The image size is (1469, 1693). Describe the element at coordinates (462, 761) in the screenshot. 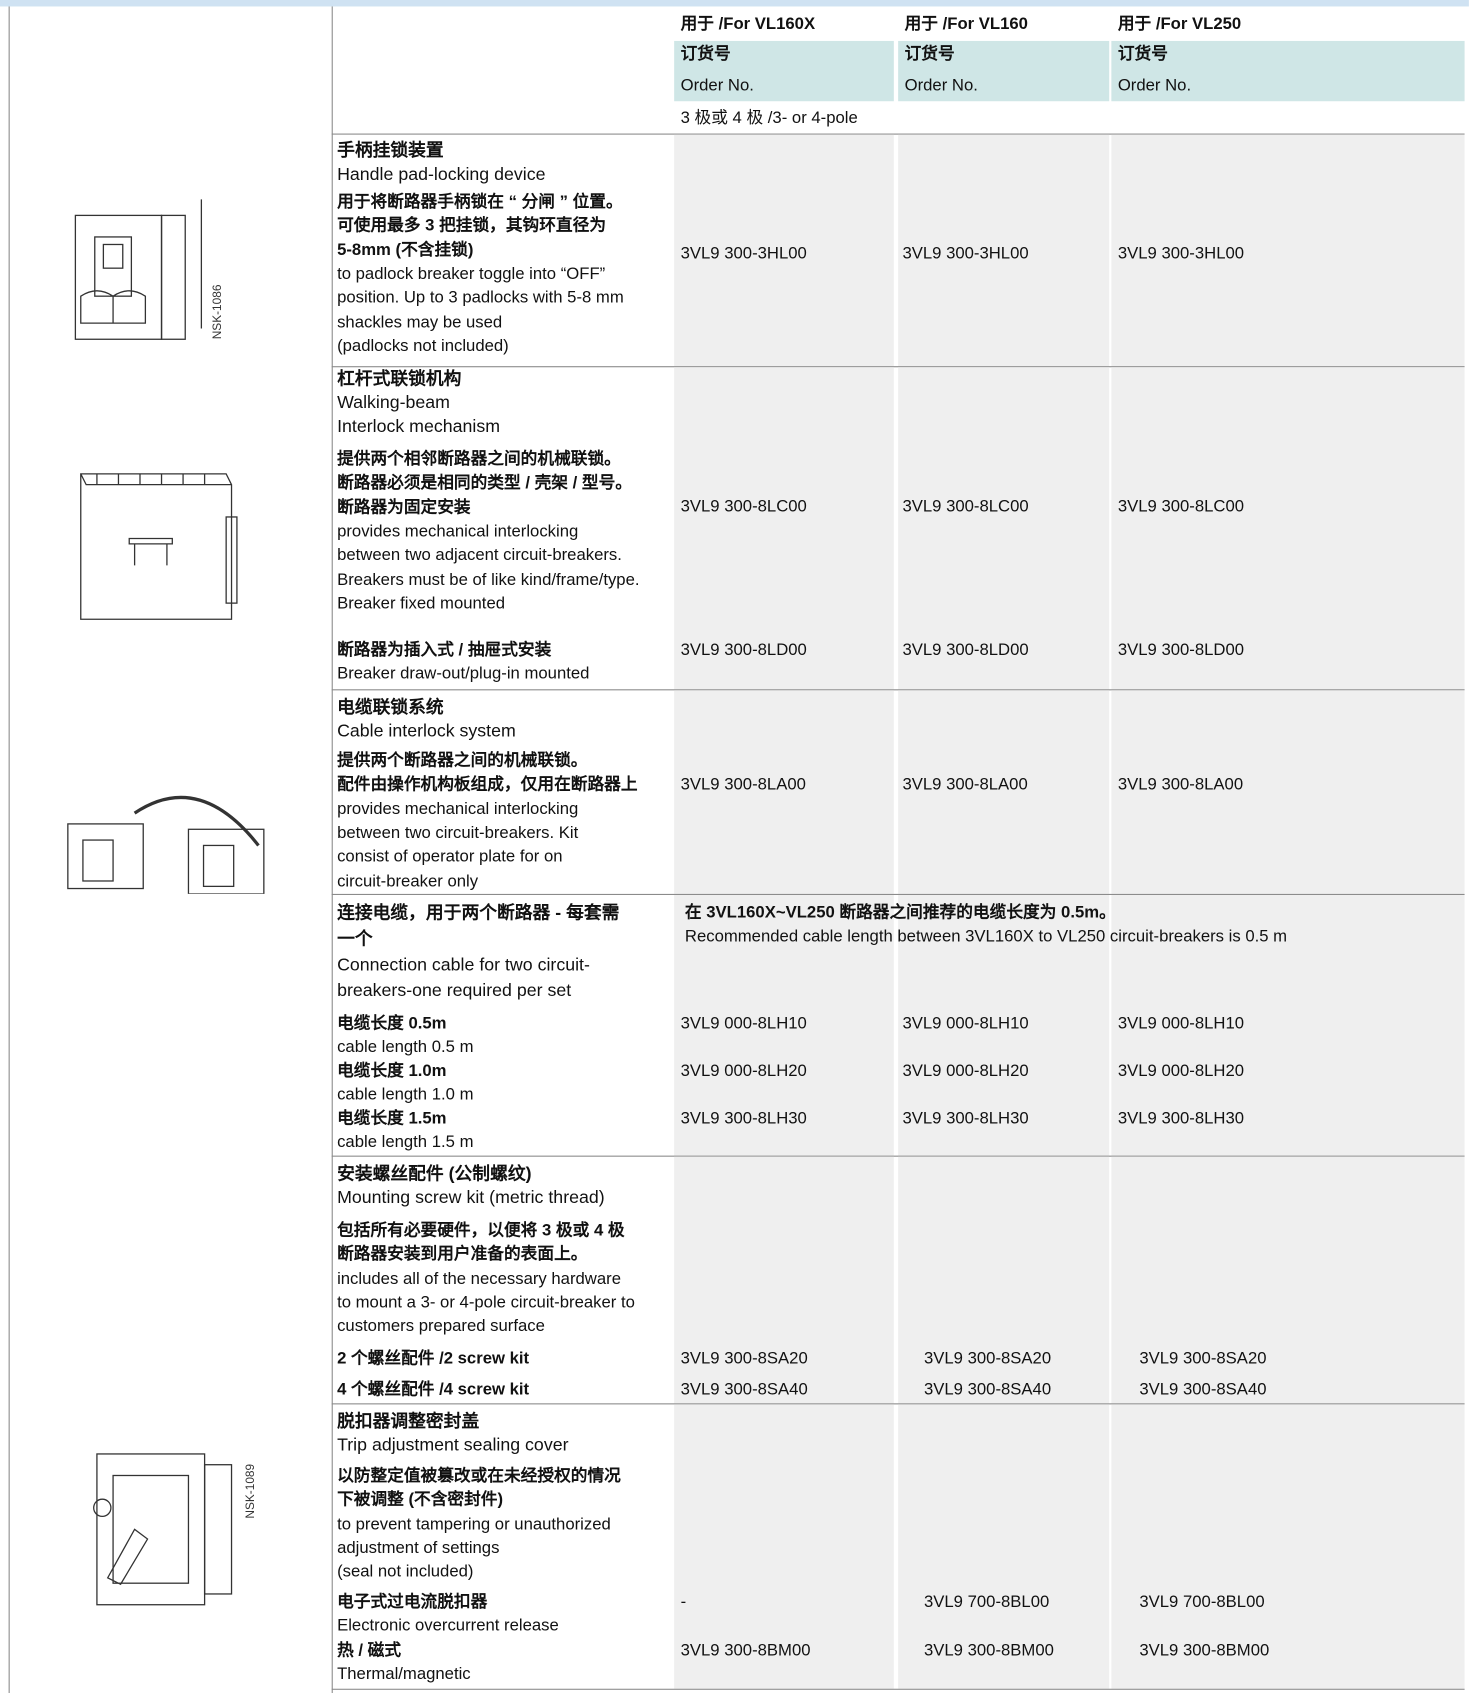

I see `description-line: 提供两个断路器之间的机械联锁。` at that location.